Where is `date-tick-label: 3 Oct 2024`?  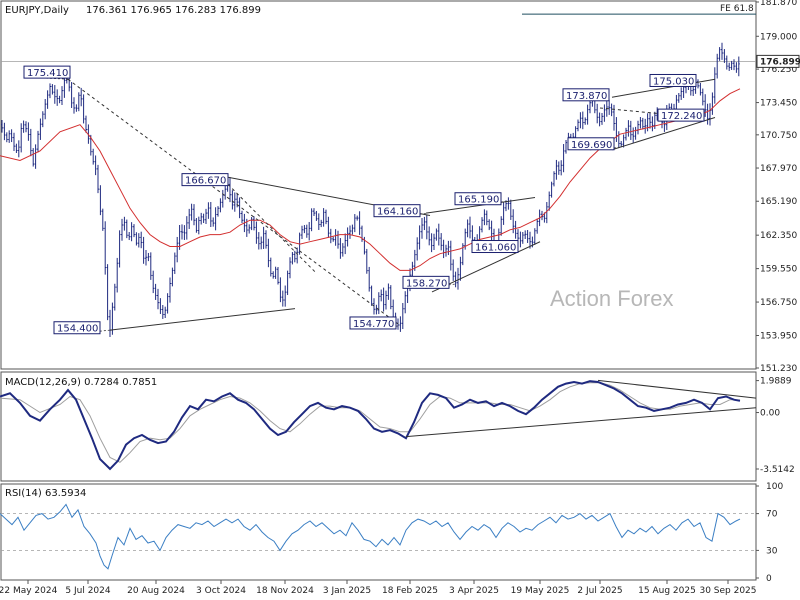
date-tick-label: 3 Oct 2024 is located at coordinates (221, 591).